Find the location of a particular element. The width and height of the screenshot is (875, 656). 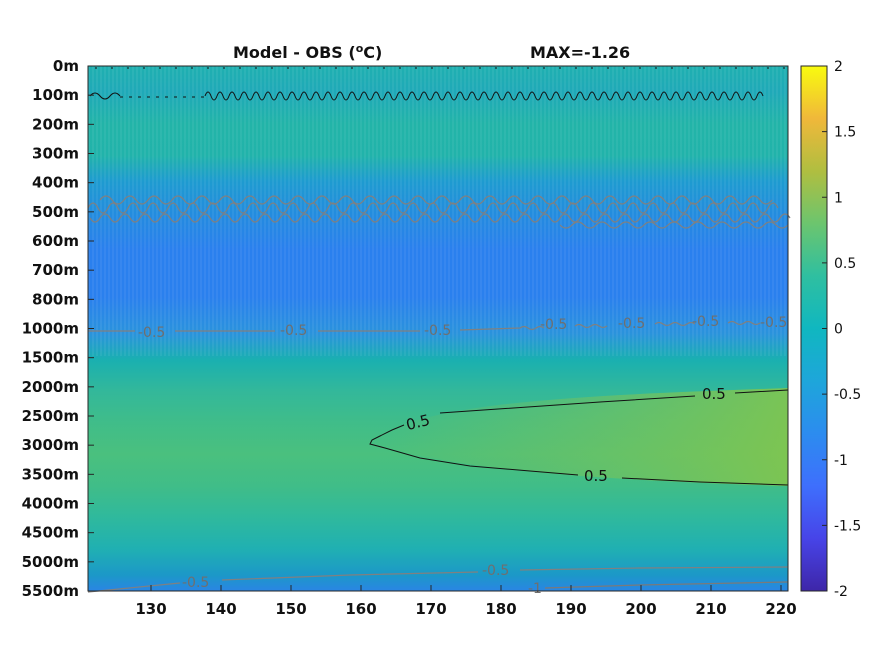

contour-line-0.5 is located at coordinates (579, 437).